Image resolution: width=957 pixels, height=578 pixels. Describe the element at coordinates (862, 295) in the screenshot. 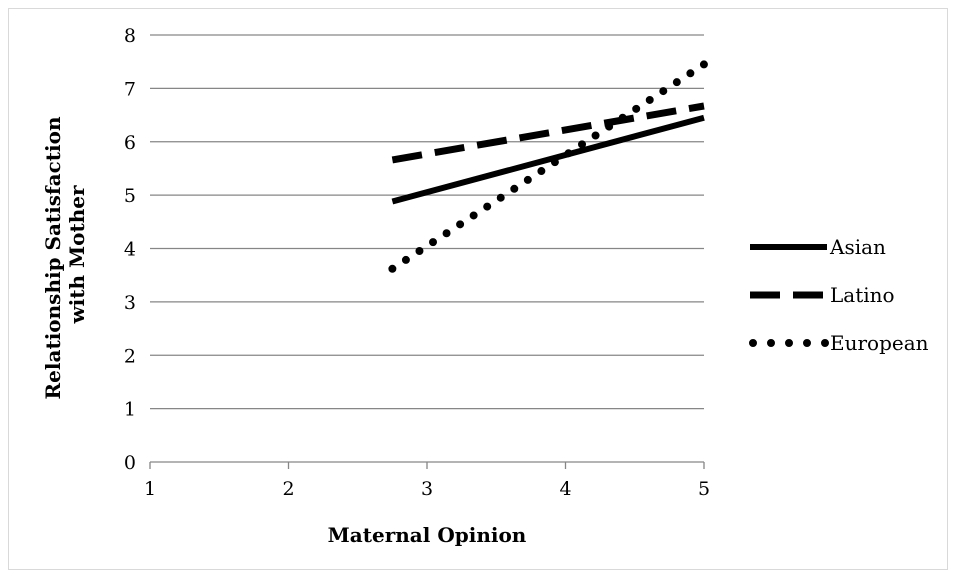

I see `legend-label-latino: Latino` at that location.